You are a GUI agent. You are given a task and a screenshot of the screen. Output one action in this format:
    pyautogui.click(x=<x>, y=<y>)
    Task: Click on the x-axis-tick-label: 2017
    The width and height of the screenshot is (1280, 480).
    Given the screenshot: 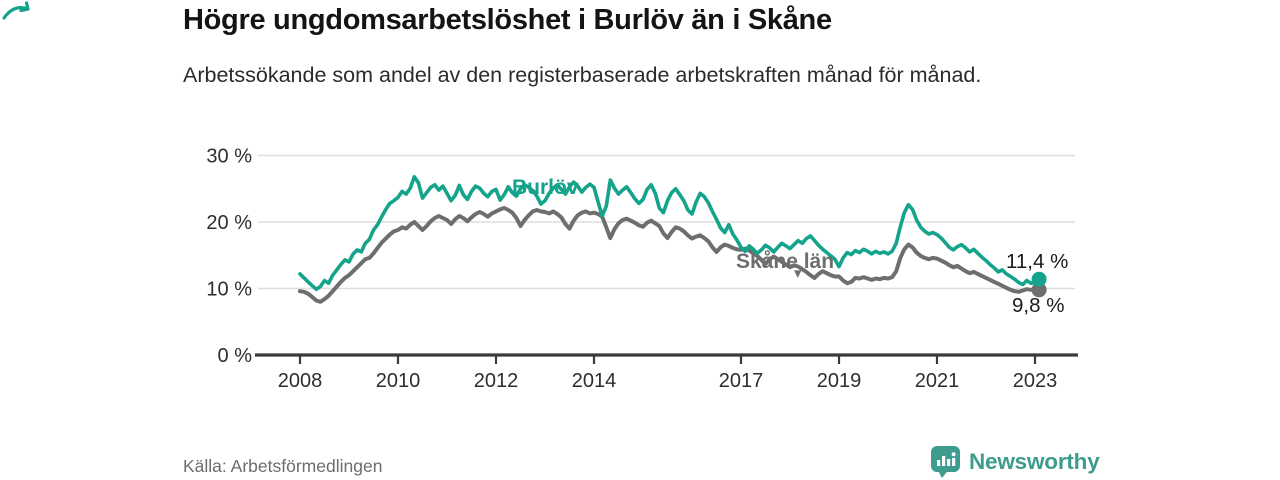 What is the action you would take?
    pyautogui.click(x=741, y=381)
    